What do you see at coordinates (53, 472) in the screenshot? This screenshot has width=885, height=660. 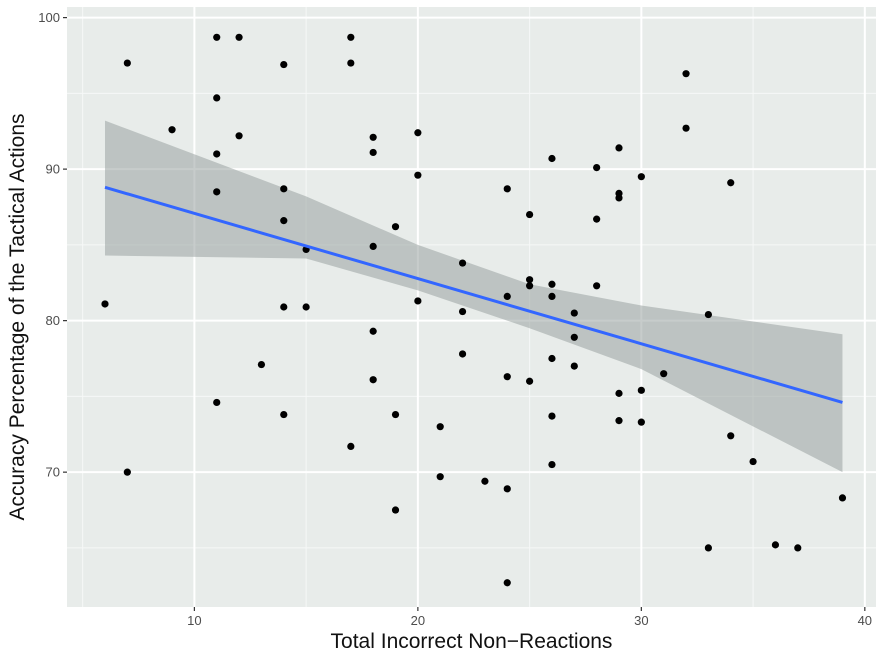 I see `y-tick-label: 70` at bounding box center [53, 472].